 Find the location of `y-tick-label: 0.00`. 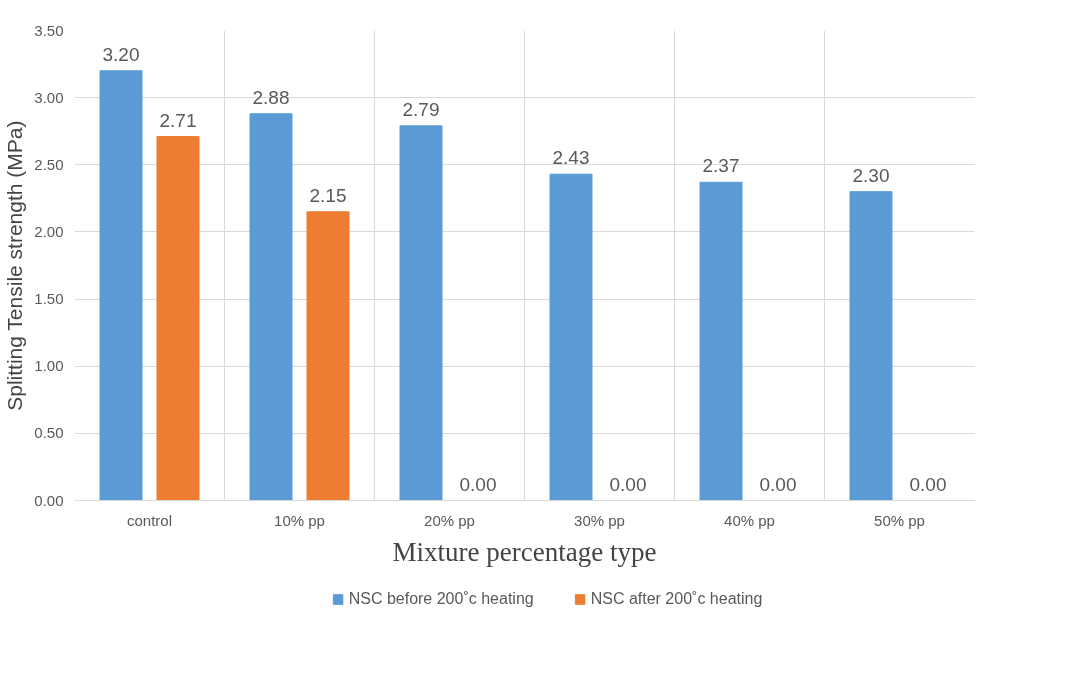

y-tick-label: 0.00 is located at coordinates (49, 500).